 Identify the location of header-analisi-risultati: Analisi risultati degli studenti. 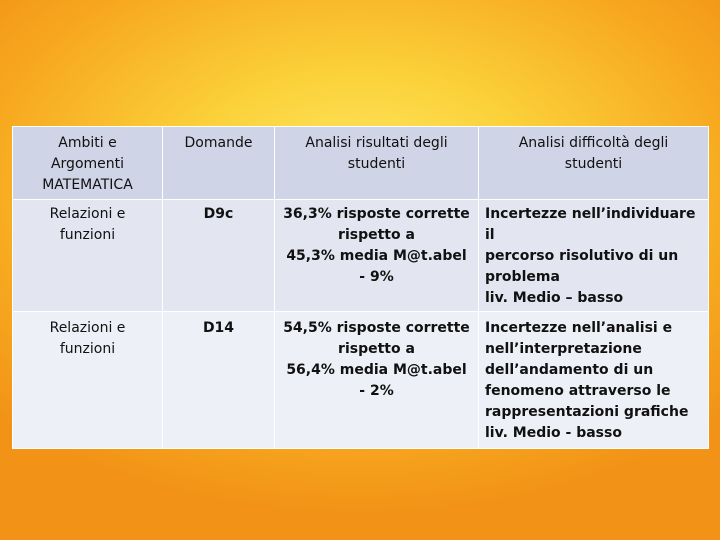
(376, 163).